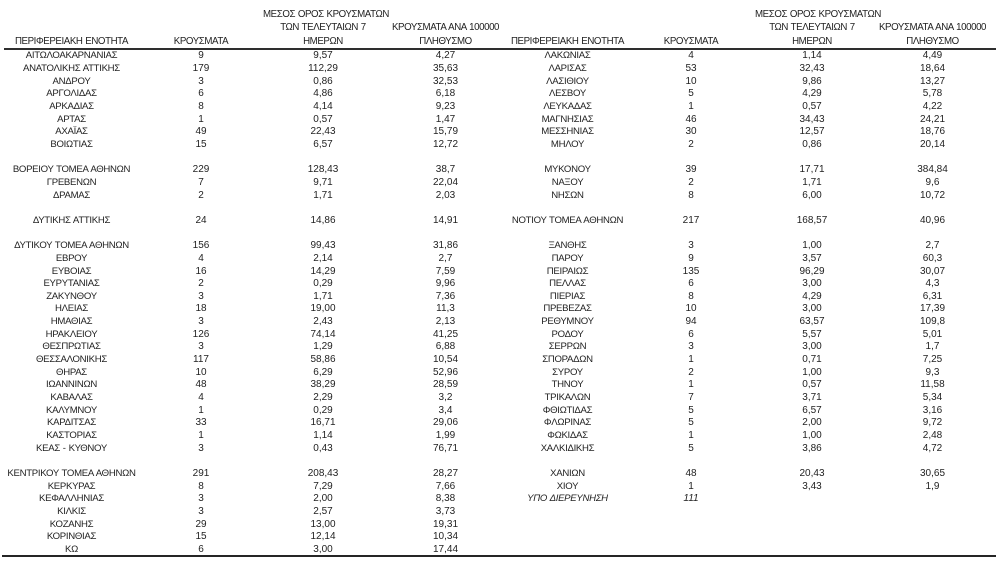  I want to click on table-row, so click(500, 208).